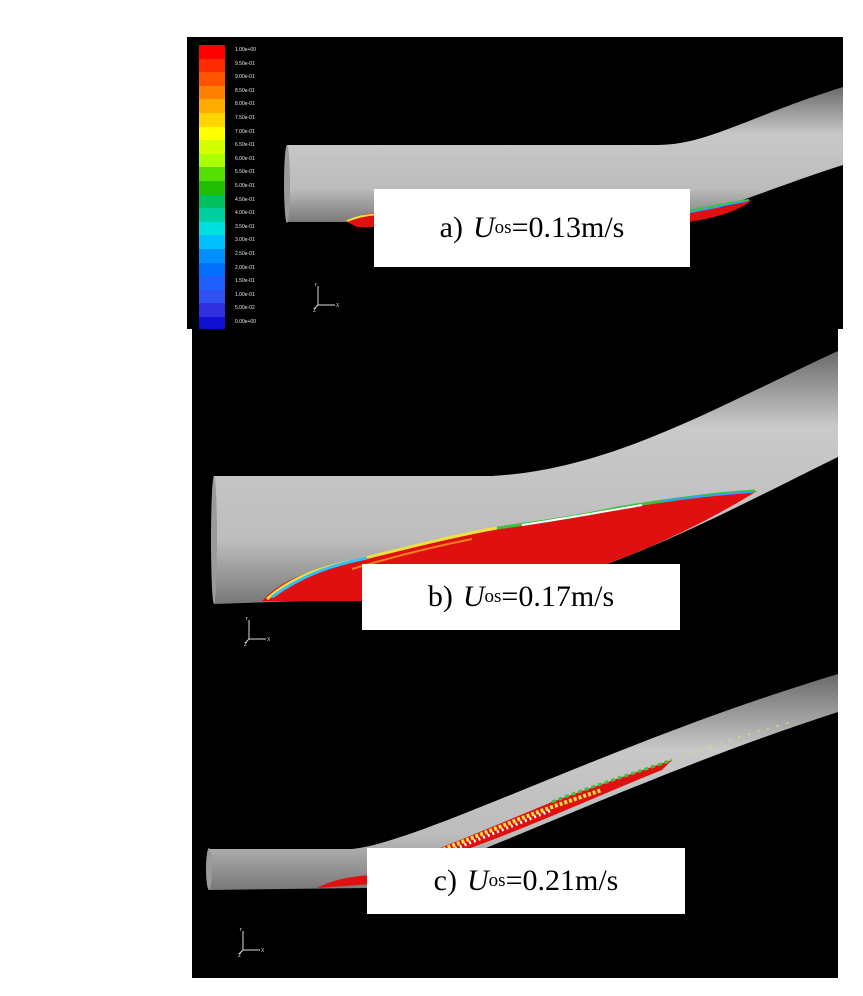 The image size is (863, 996). Describe the element at coordinates (558, 596) in the screenshot. I see `caption-b-value: =0.17m/s` at that location.